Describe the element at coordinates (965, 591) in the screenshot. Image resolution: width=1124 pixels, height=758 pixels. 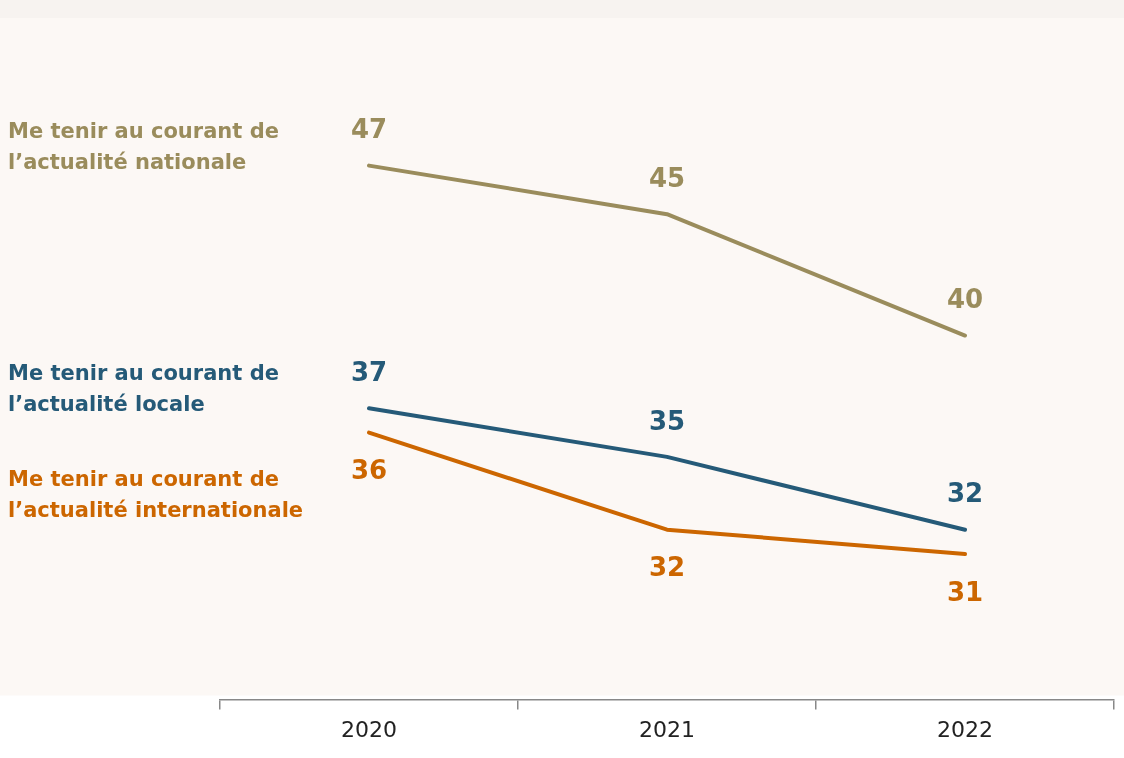
I see `data-label: 31` at that location.